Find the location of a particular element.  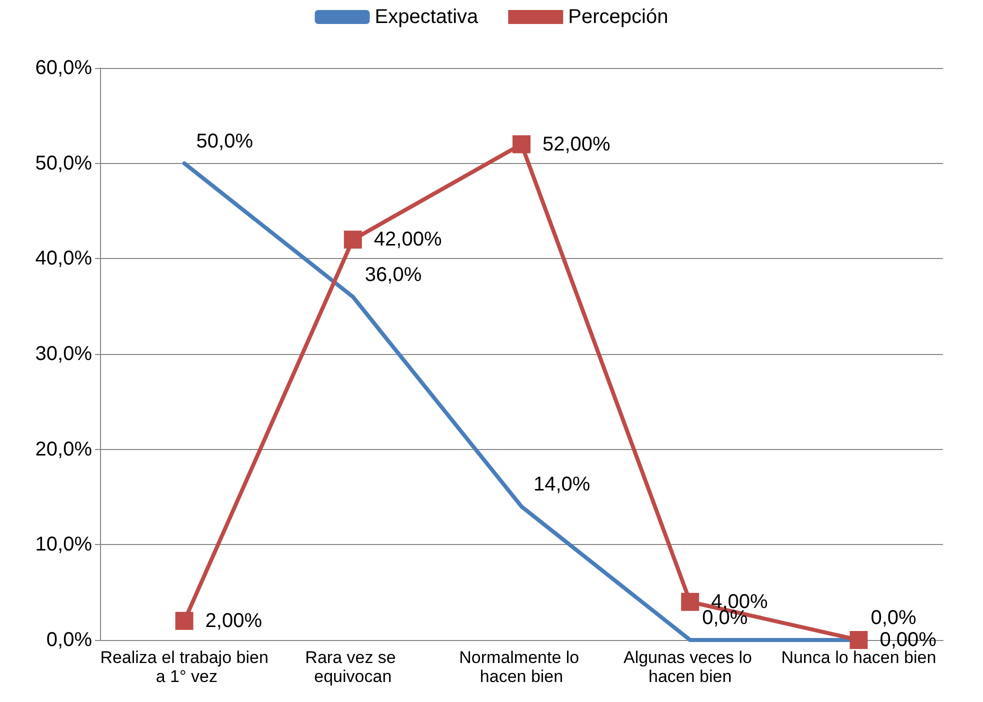

y-tick-label: 30,0% is located at coordinates (63, 354).